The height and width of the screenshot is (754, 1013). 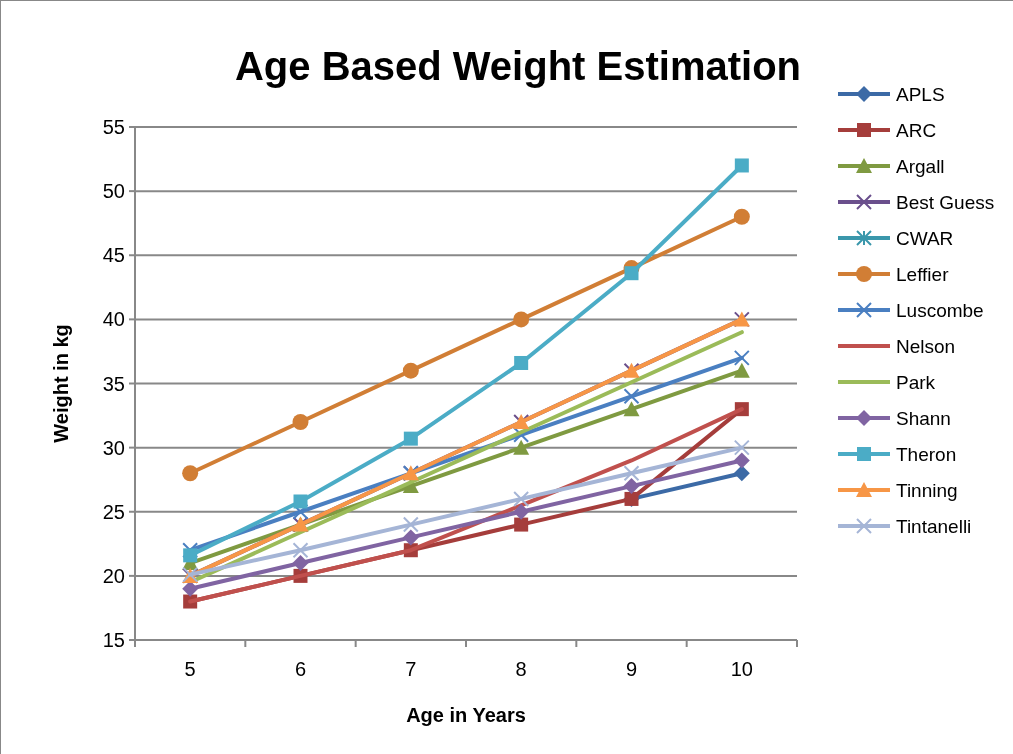 I want to click on y-tick-label: 20, so click(x=113, y=575).